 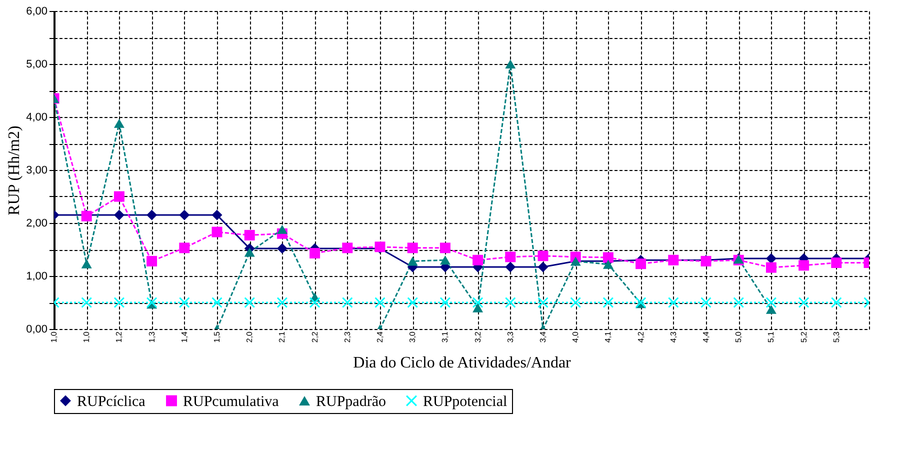 What do you see at coordinates (37, 64) in the screenshot?
I see `y-tick-label: 5,00` at bounding box center [37, 64].